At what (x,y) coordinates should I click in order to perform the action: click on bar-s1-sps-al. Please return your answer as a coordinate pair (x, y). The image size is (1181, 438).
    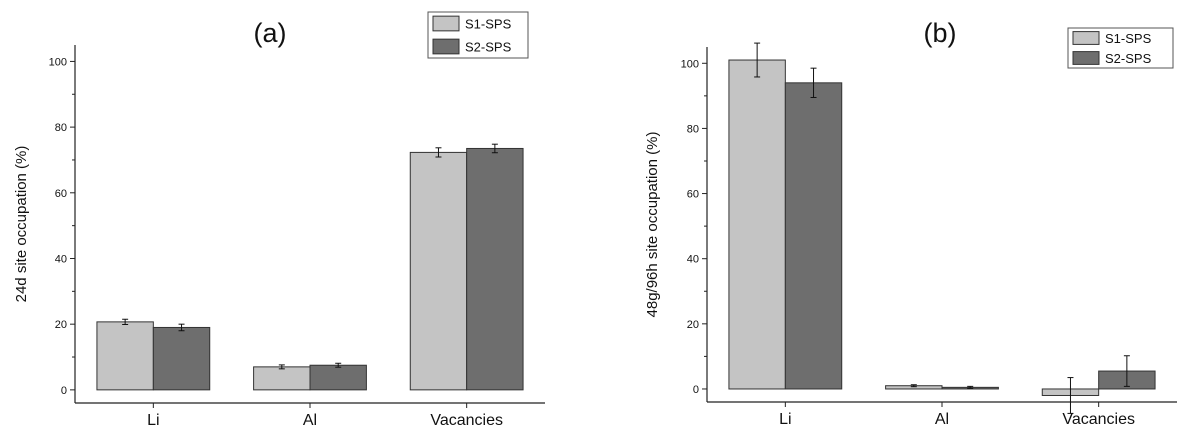
    Looking at the image, I should click on (282, 378).